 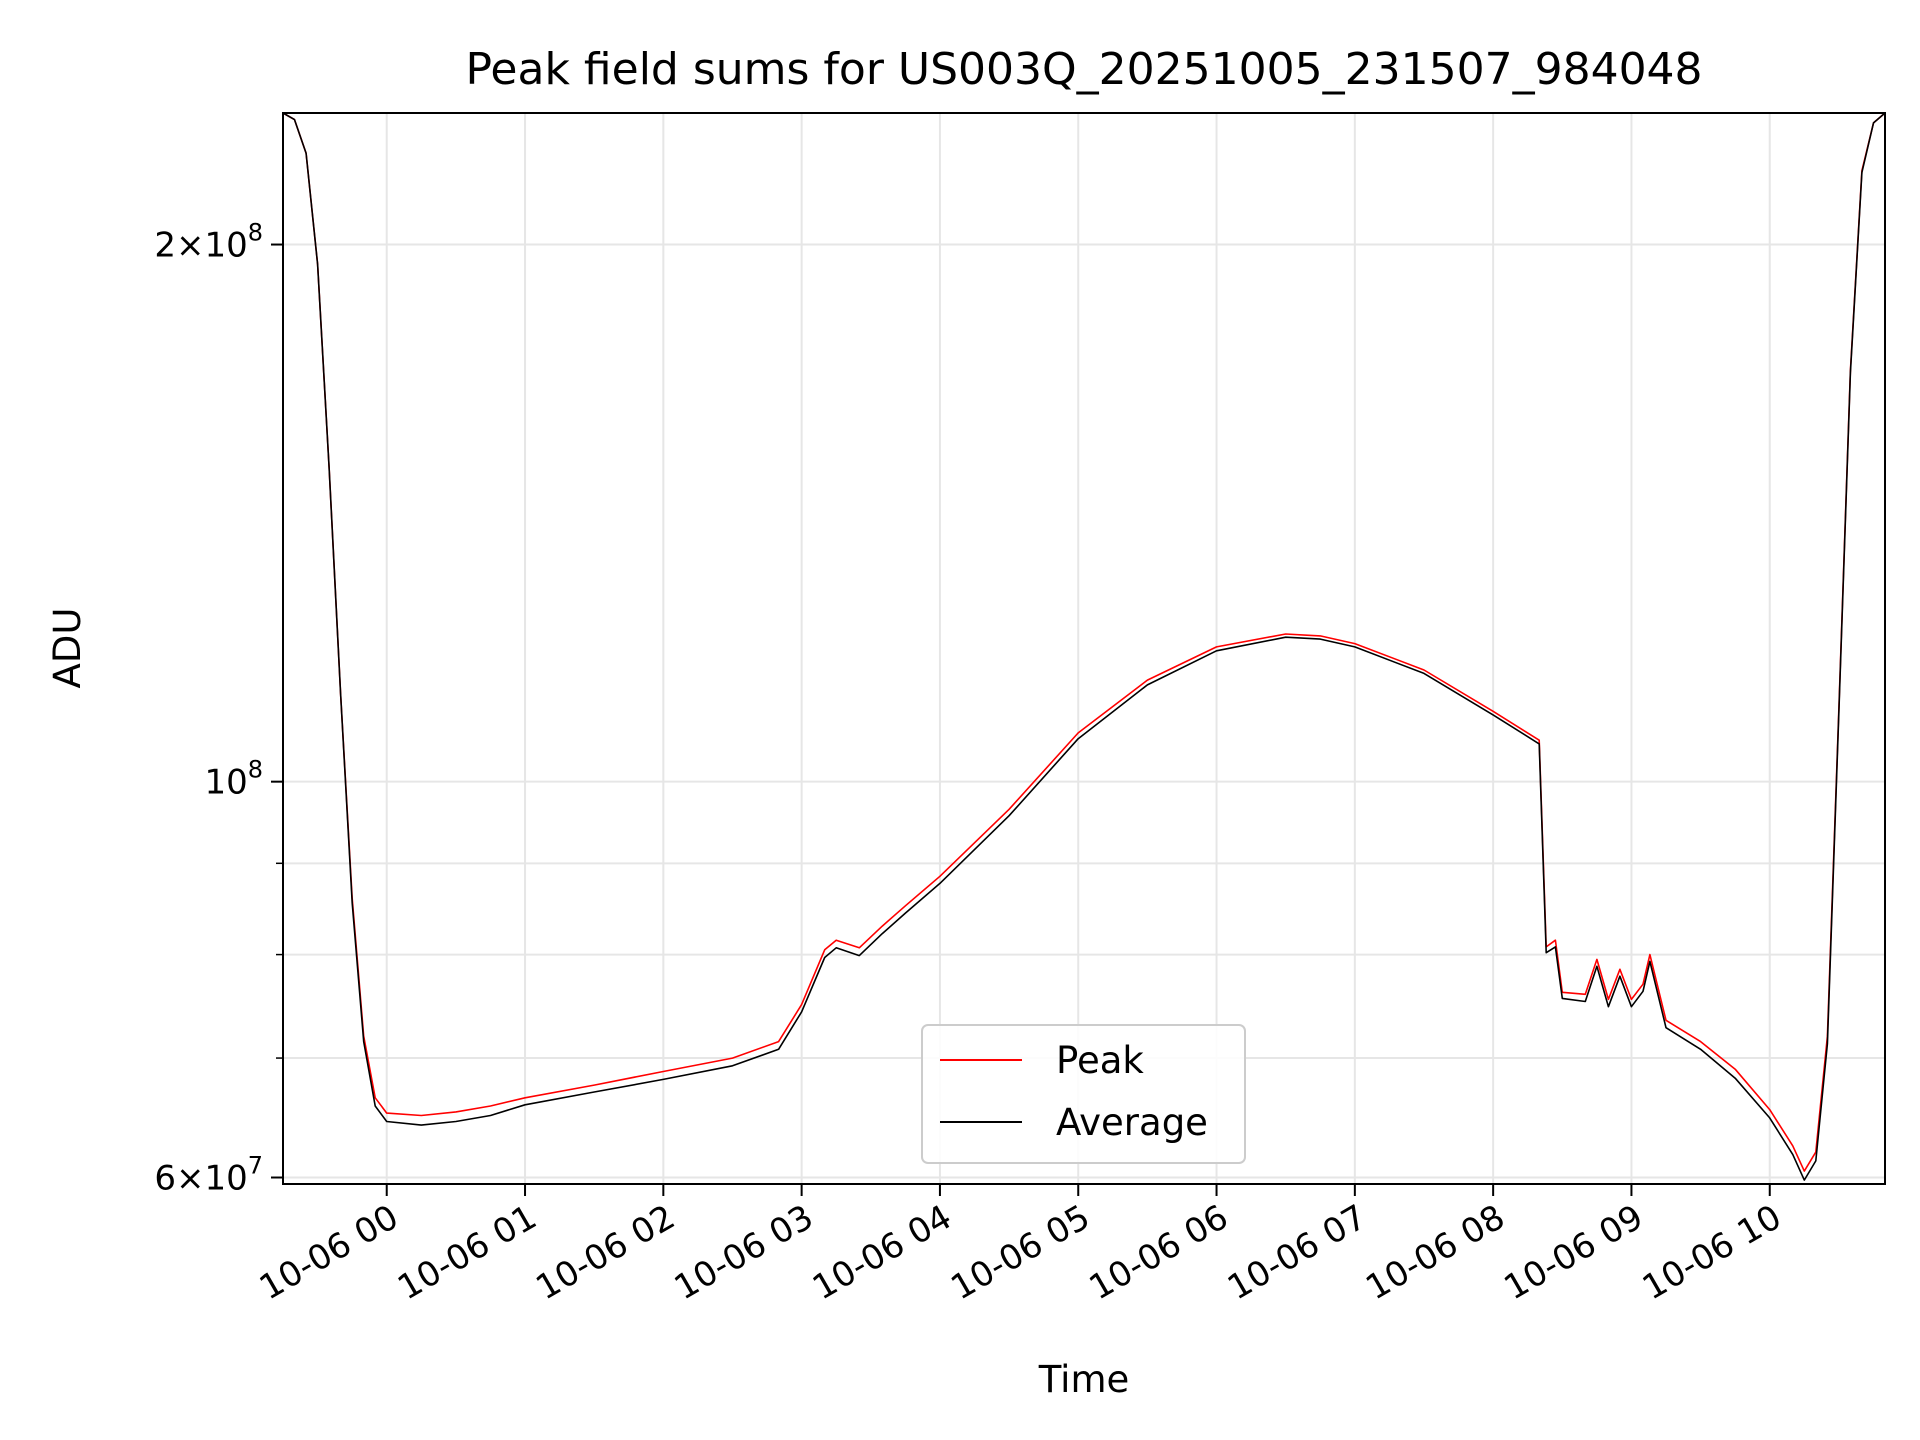 What do you see at coordinates (255, 1166) in the screenshot?
I see `y-tick-exponent: 7` at bounding box center [255, 1166].